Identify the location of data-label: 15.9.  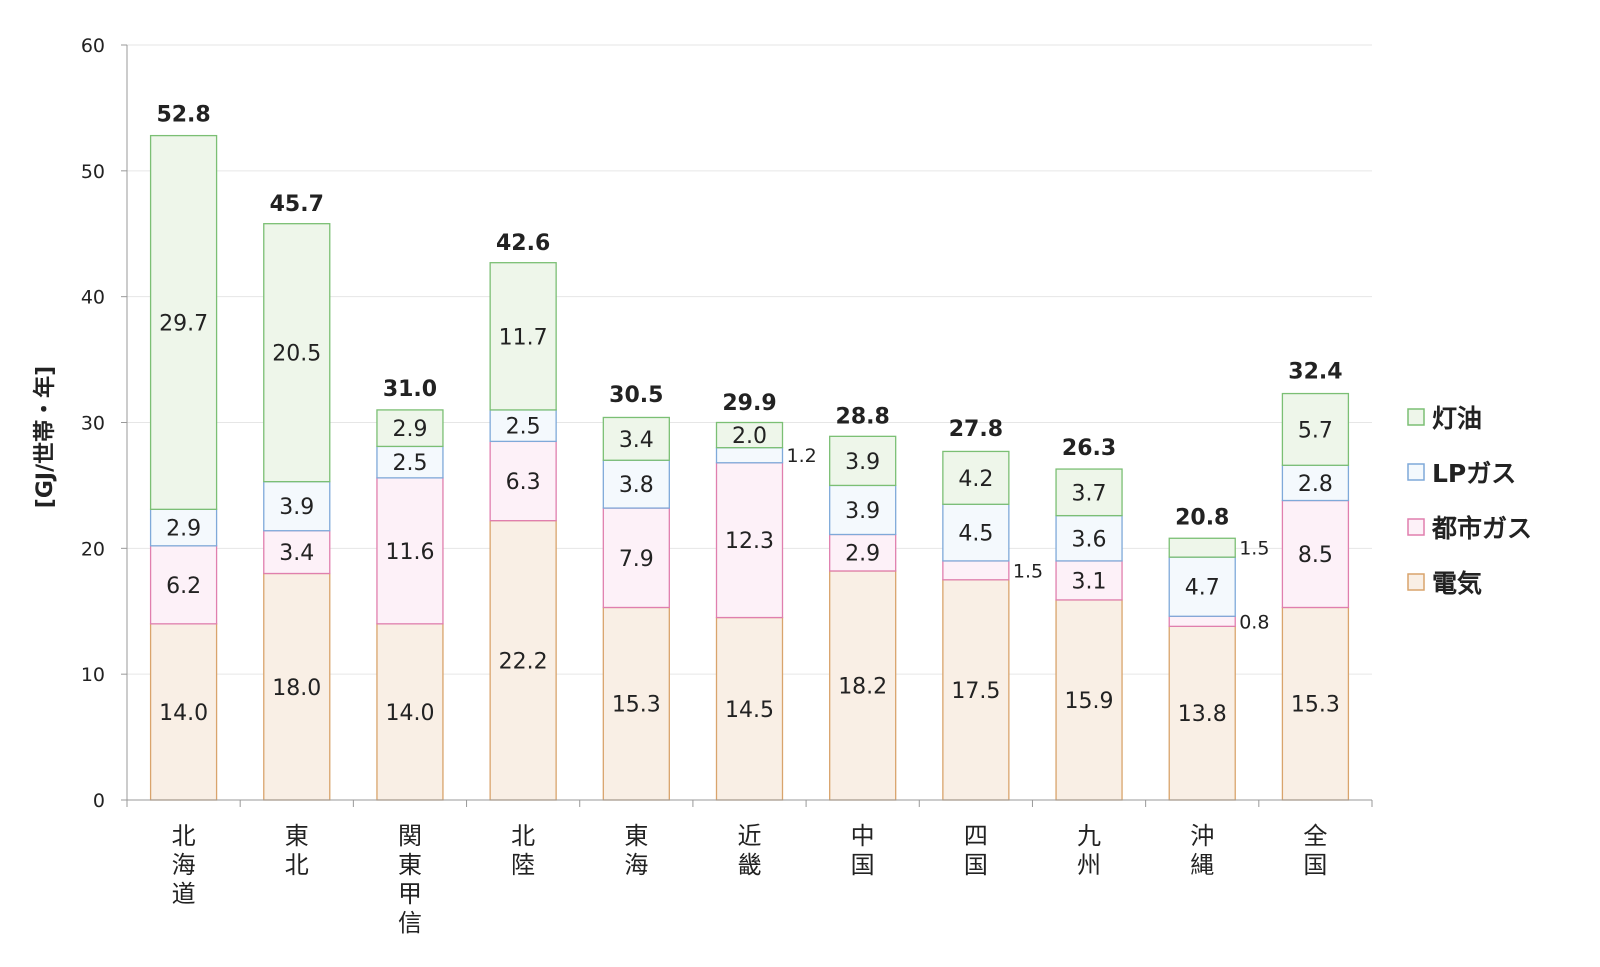
(1089, 701).